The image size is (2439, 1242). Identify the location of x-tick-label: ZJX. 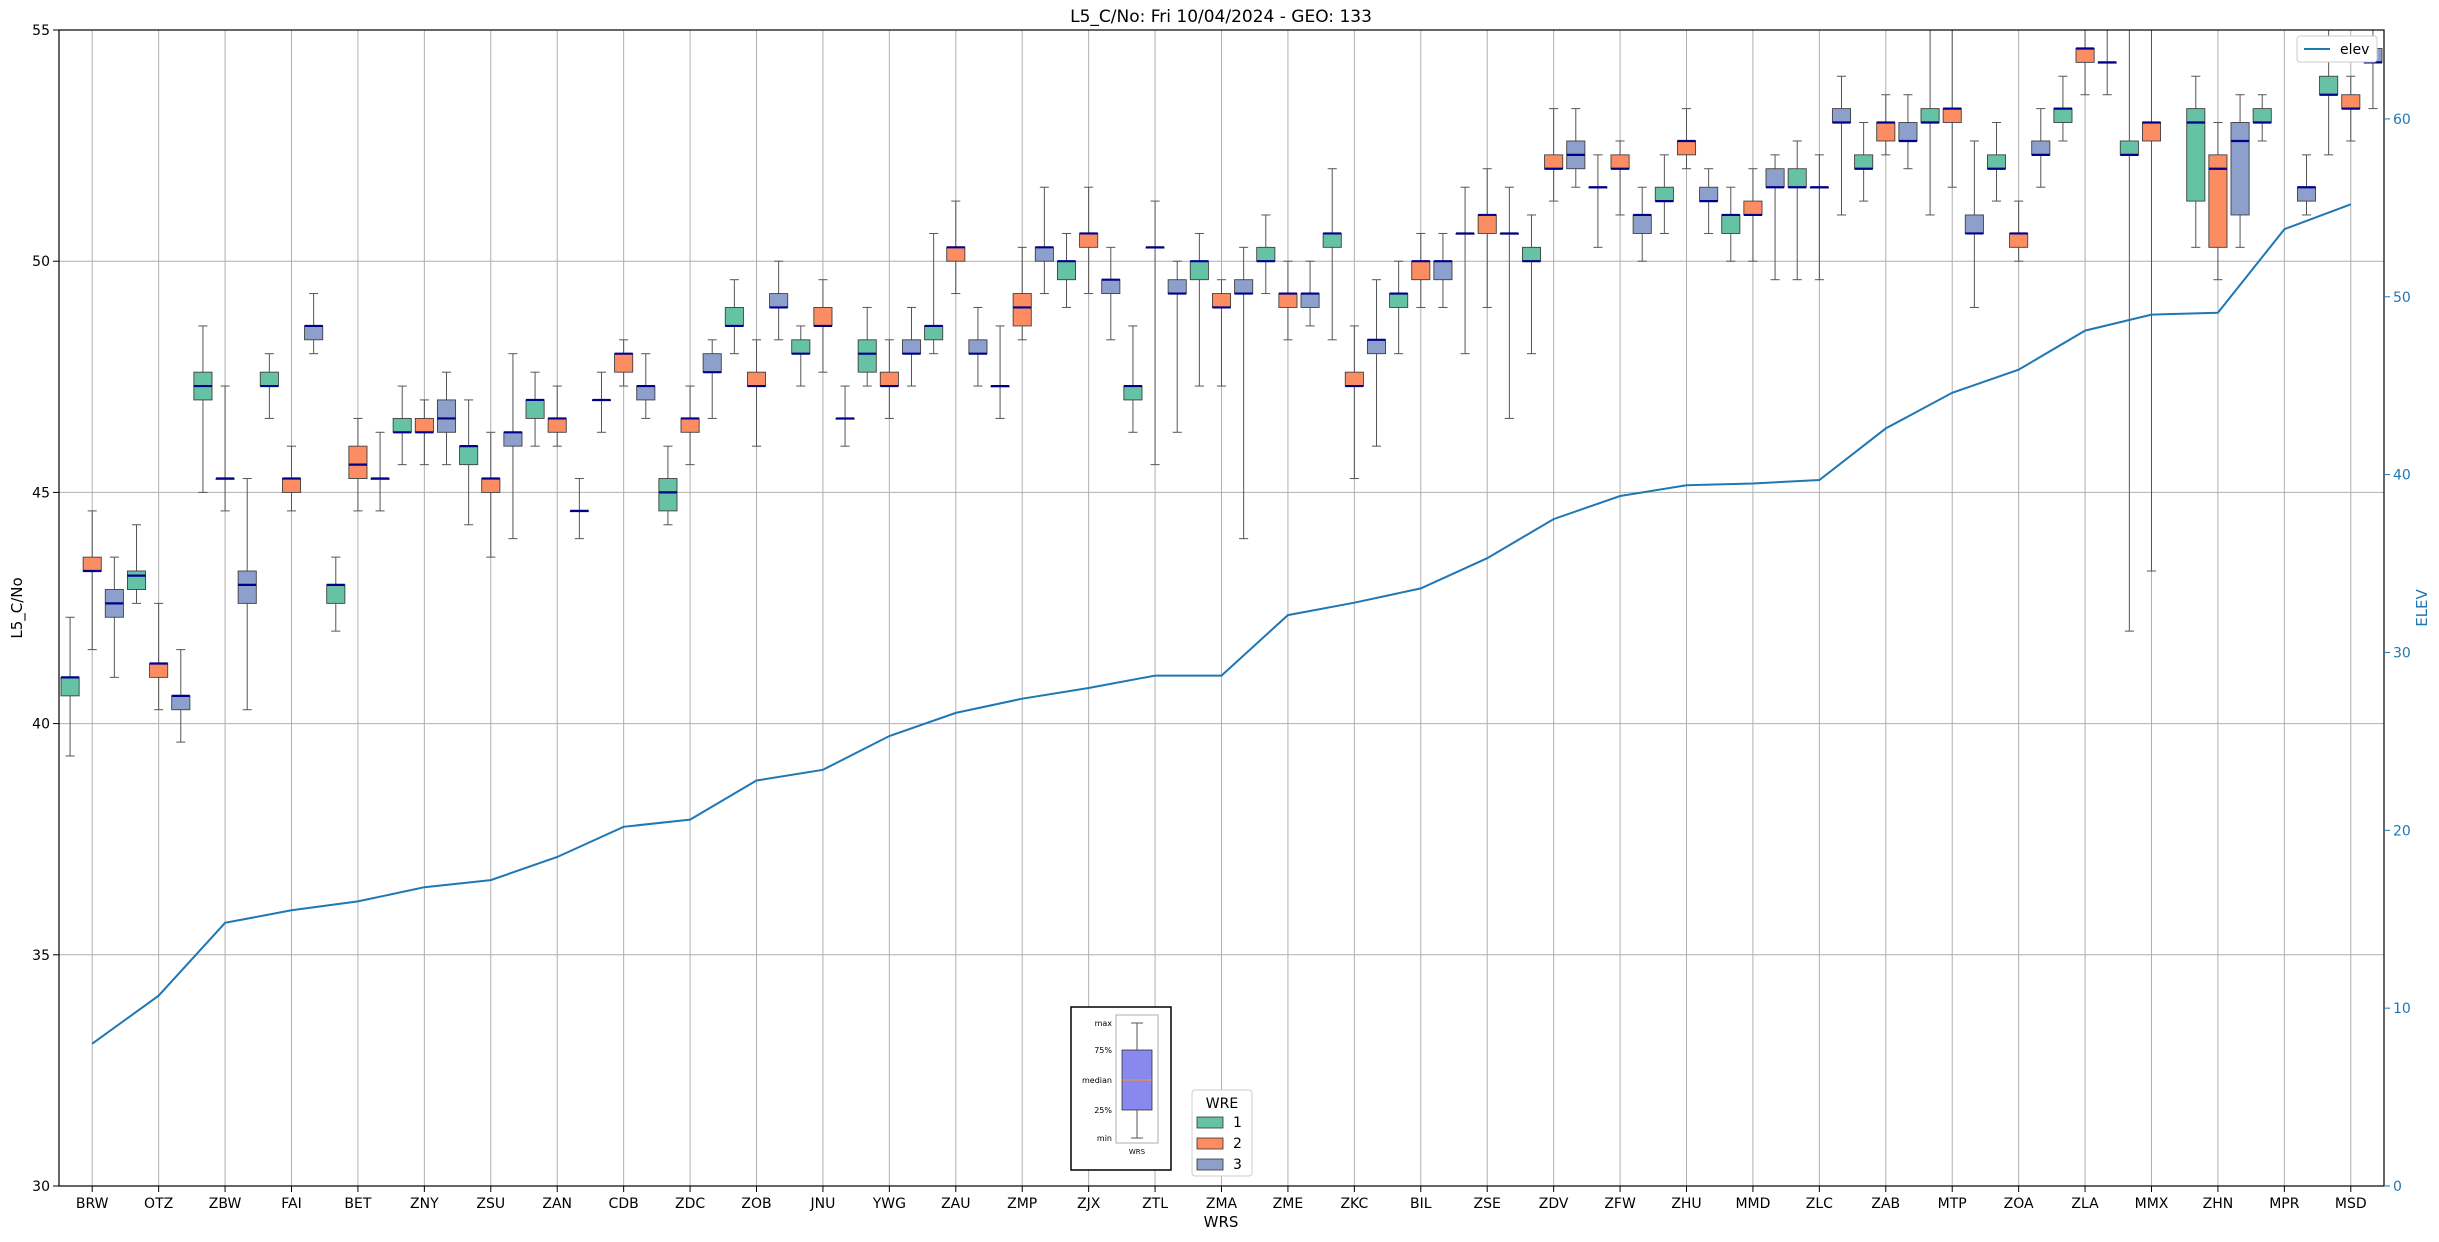
(1089, 1204).